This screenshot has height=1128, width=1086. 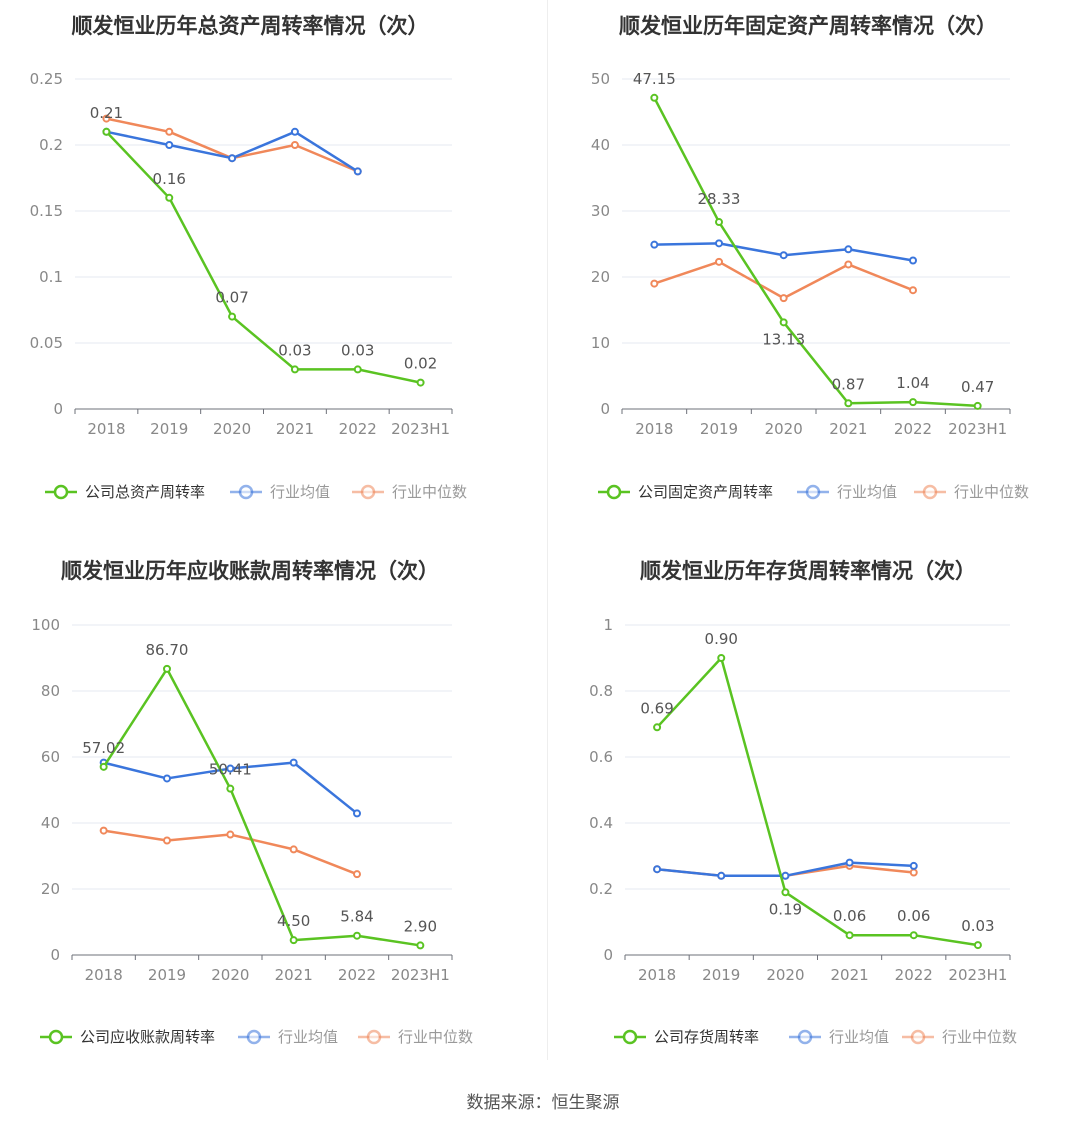 What do you see at coordinates (849, 916) in the screenshot?
I see `data-label: 0.06` at bounding box center [849, 916].